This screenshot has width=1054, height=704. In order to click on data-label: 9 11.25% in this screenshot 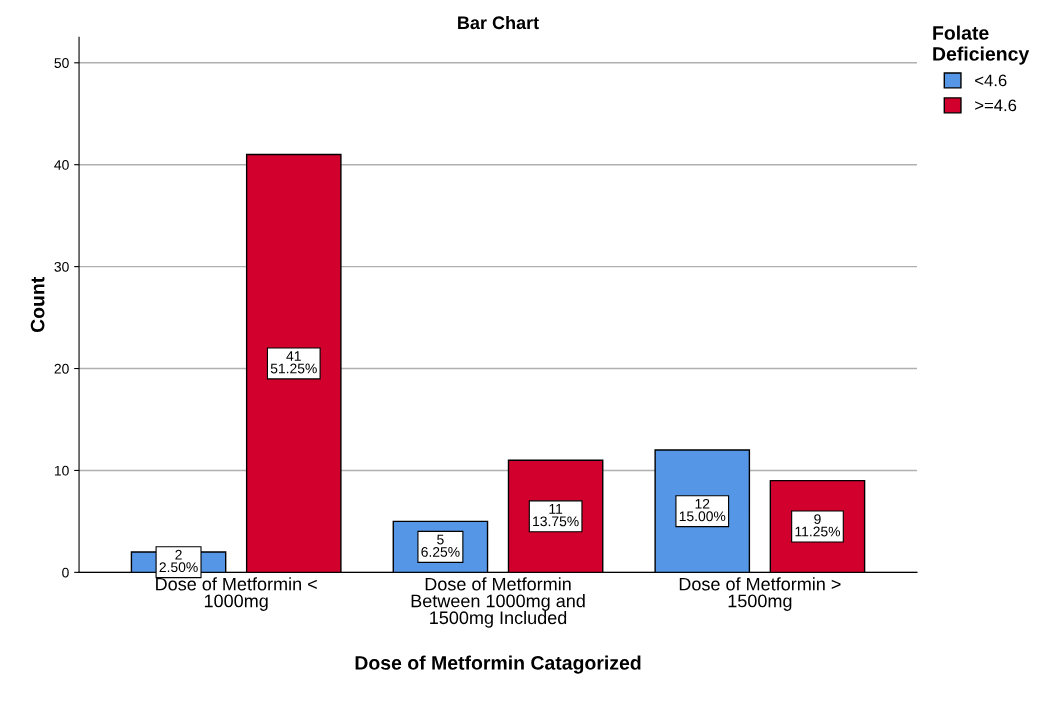, I will do `click(818, 525)`.